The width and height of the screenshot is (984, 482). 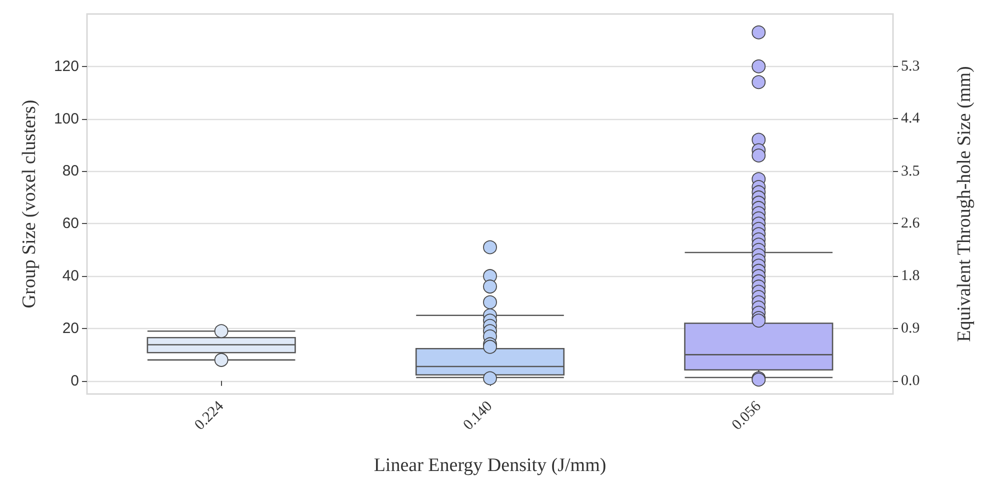 What do you see at coordinates (66, 66) in the screenshot?
I see `y-tick-label: 120` at bounding box center [66, 66].